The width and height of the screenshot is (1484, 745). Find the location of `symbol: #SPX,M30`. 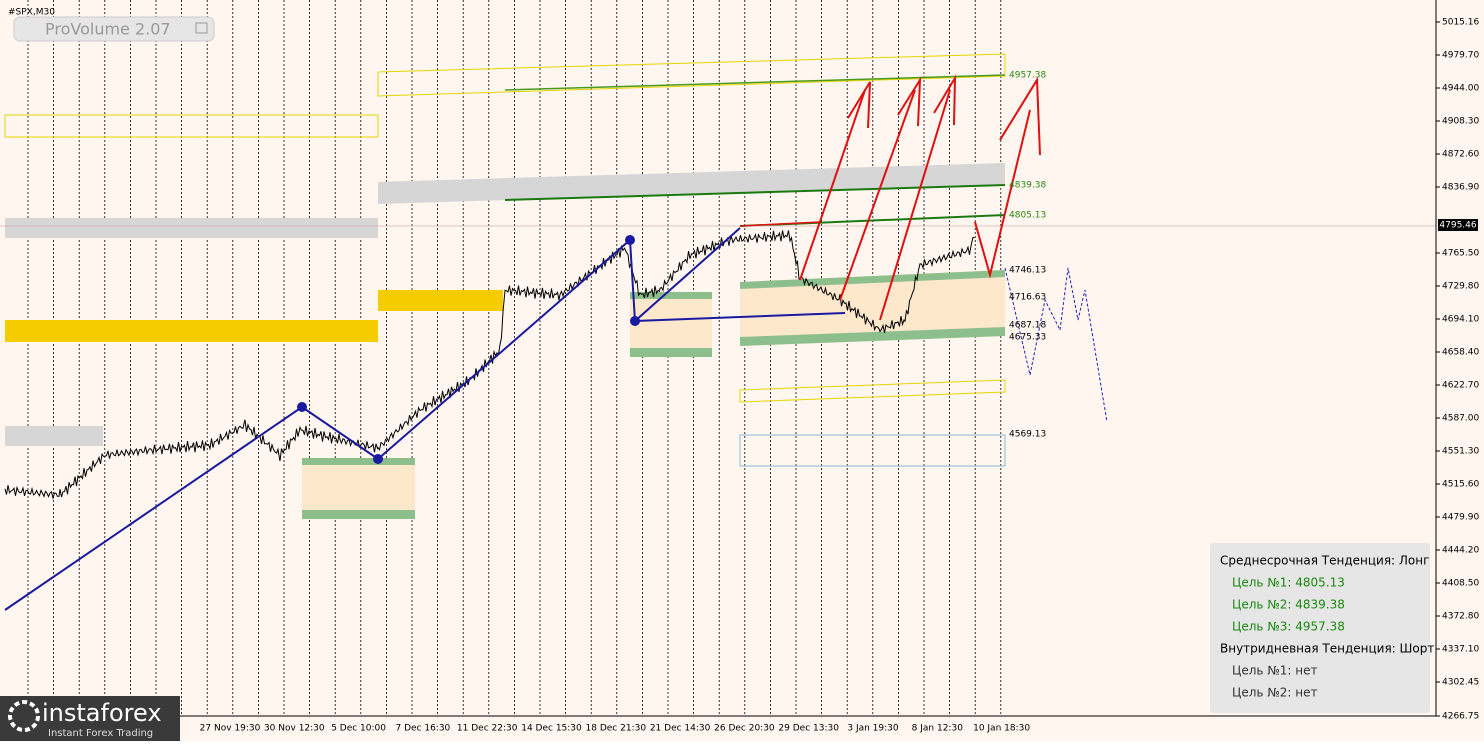

symbol: #SPX,M30 is located at coordinates (31, 13).